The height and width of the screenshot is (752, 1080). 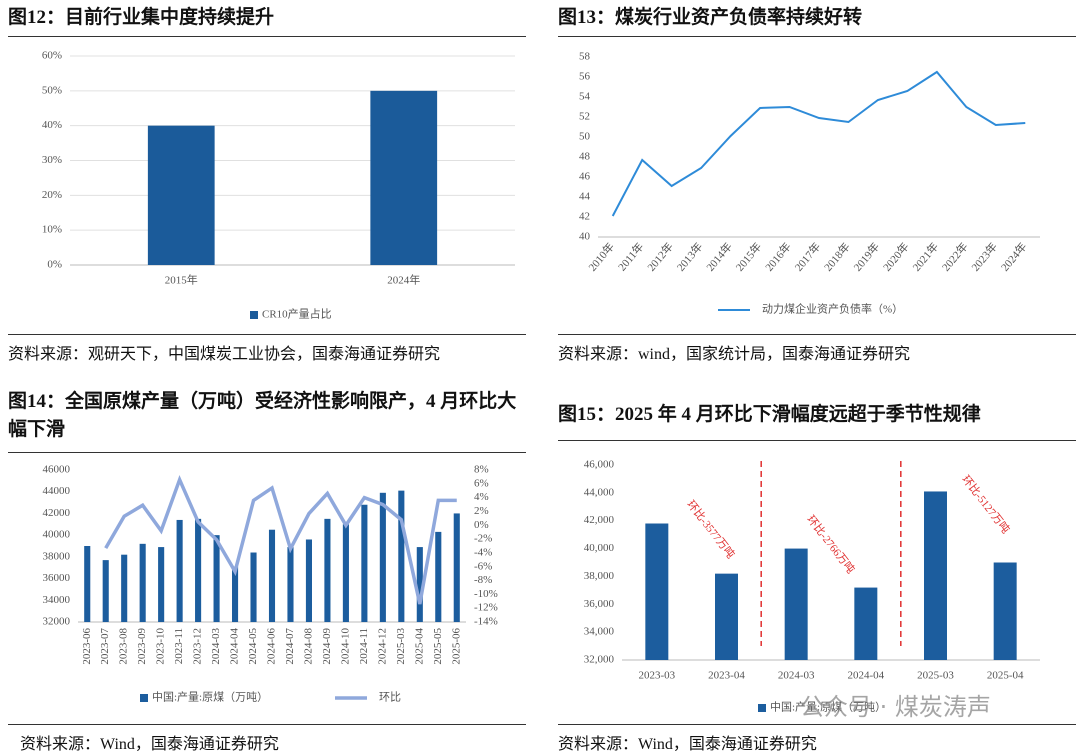 I want to click on annotation: 环比-5127万吨, so click(x=985, y=504).